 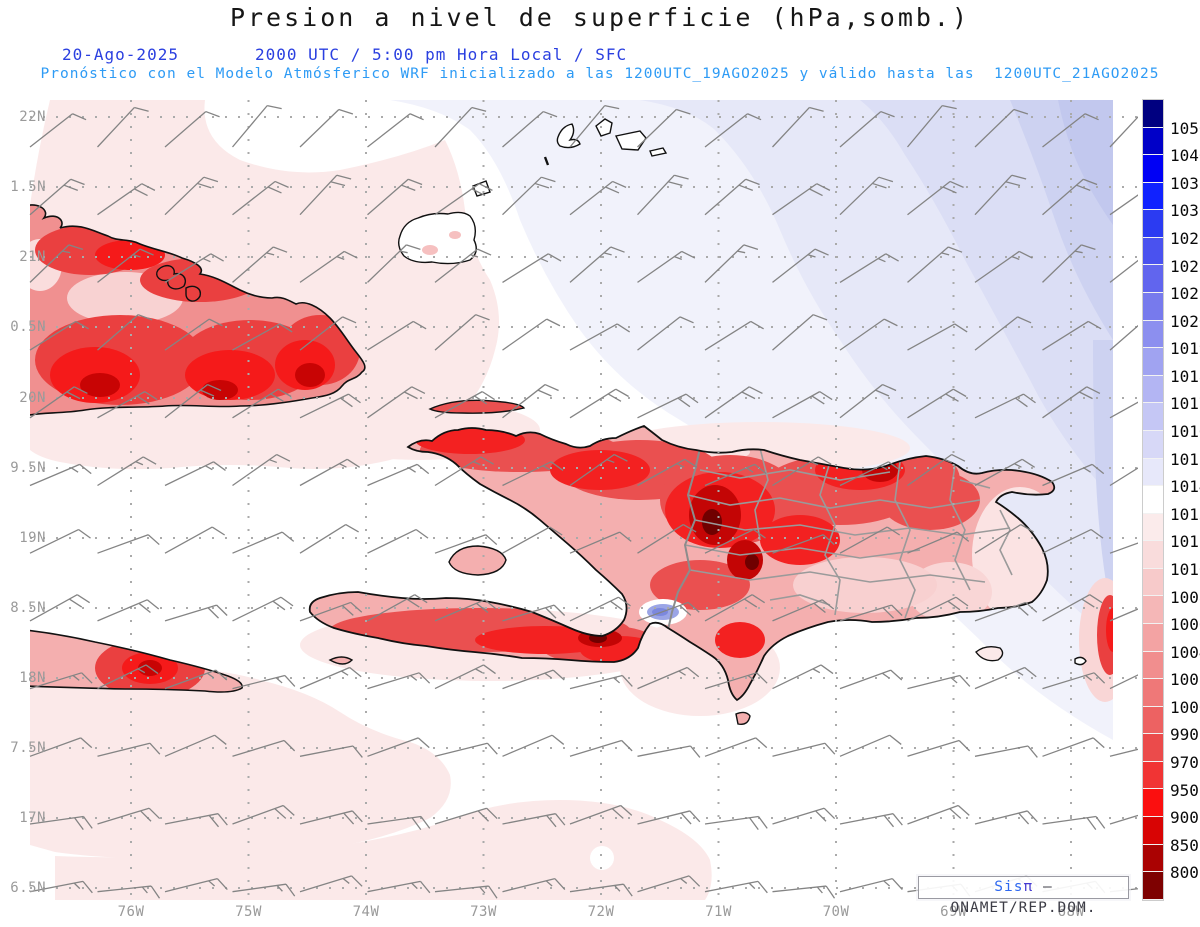 I want to click on colorbar-tick-label: 1013, so click(x=1185, y=514).